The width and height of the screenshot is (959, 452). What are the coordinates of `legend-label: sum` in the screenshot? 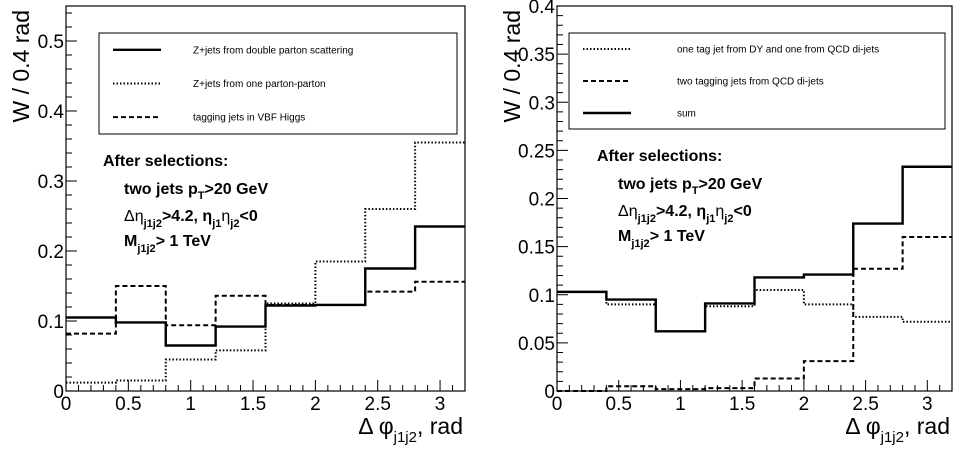 It's located at (686, 114).